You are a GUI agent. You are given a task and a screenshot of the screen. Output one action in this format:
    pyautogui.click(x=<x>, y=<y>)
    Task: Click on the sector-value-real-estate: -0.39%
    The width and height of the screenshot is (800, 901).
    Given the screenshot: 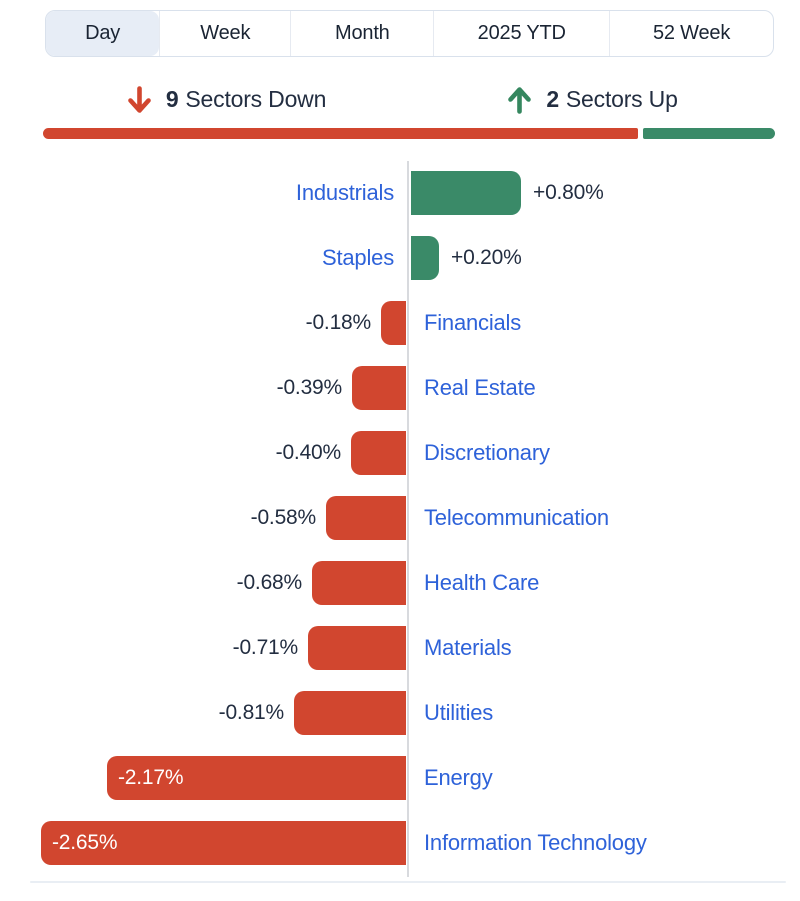 What is the action you would take?
    pyautogui.click(x=309, y=387)
    